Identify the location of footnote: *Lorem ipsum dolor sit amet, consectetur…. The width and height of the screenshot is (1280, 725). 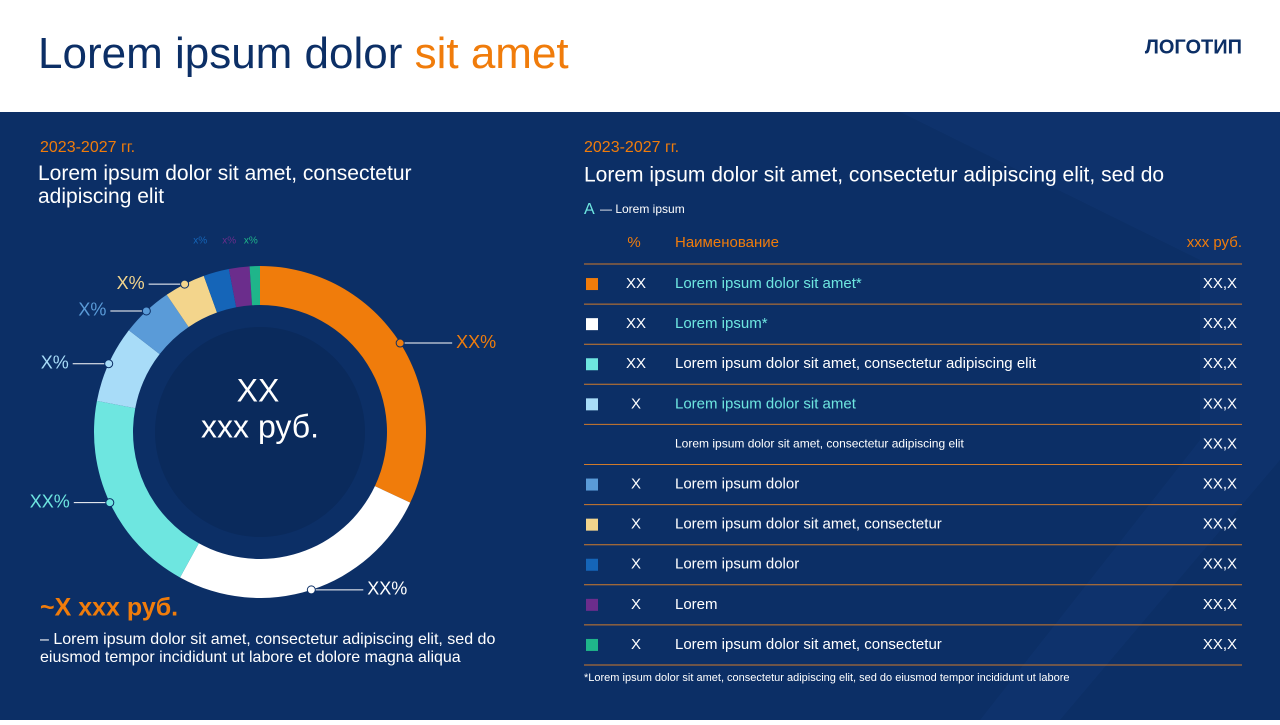
(826, 678).